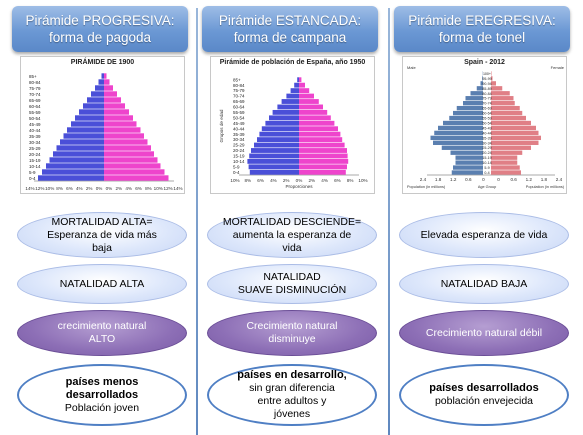 The height and width of the screenshot is (435, 583). What do you see at coordinates (299, 180) in the screenshot?
I see `tick-label: 0%` at bounding box center [299, 180].